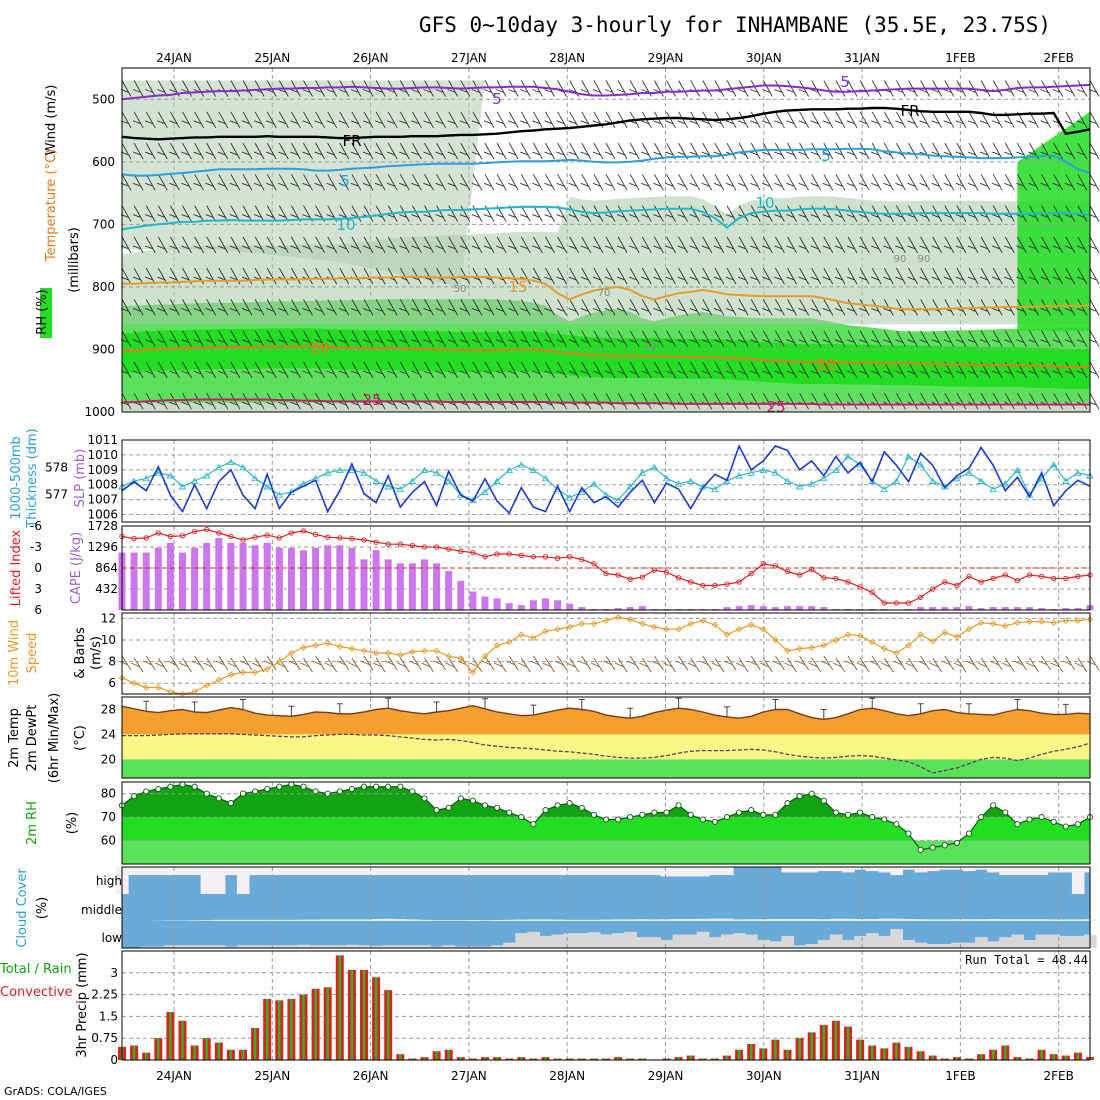 The height and width of the screenshot is (1100, 1100). What do you see at coordinates (108, 759) in the screenshot?
I see `temp-tick-label: 20` at bounding box center [108, 759].